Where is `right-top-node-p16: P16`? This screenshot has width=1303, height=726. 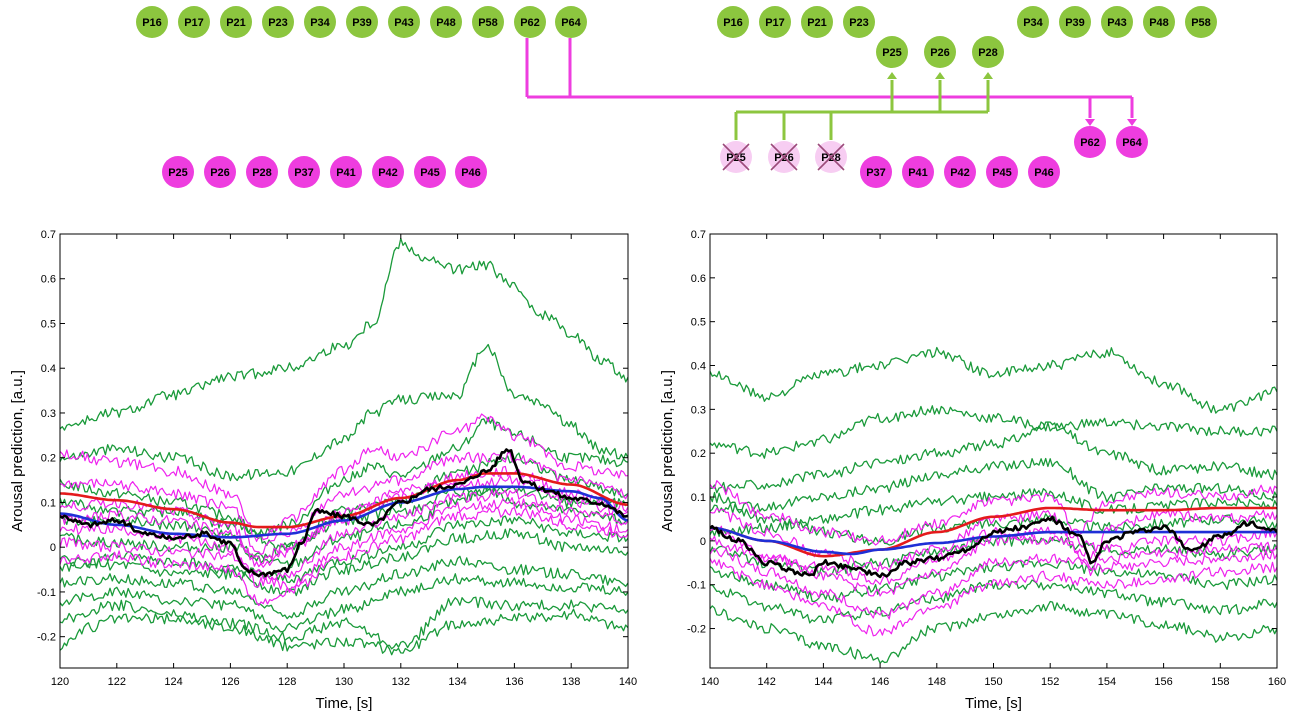 right-top-node-p16: P16 is located at coordinates (733, 22).